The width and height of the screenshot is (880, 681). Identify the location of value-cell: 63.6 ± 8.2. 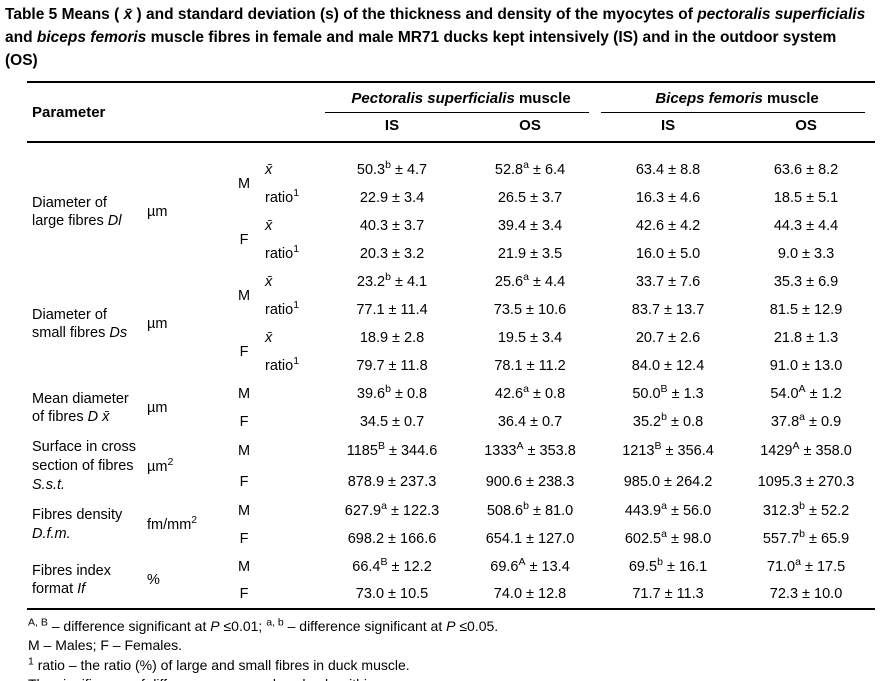
(806, 170).